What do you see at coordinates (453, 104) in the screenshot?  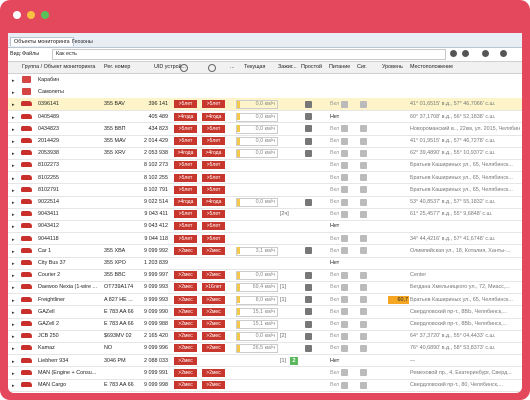 I see `location: 41° 01,6515' в.д., 57° 46,7066' с.ш.` at bounding box center [453, 104].